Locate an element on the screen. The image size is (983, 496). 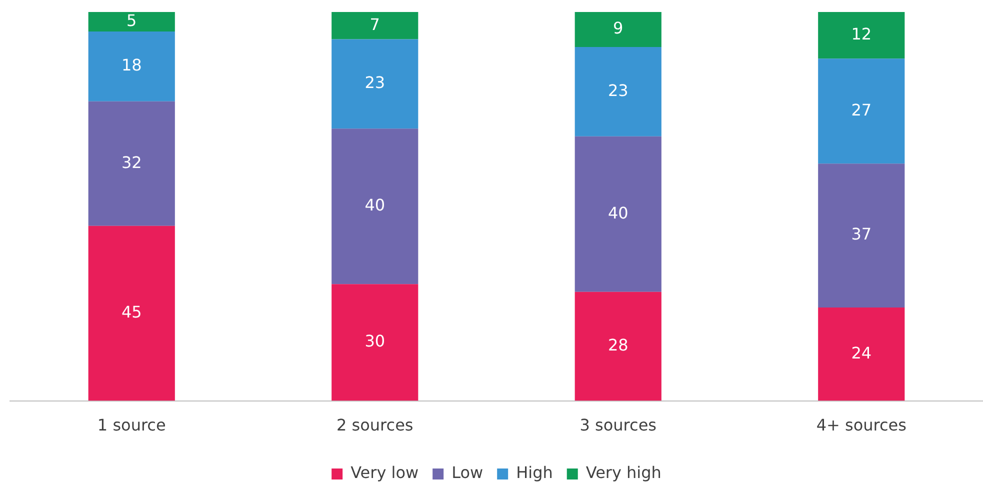
data-label: 9 is located at coordinates (618, 28).